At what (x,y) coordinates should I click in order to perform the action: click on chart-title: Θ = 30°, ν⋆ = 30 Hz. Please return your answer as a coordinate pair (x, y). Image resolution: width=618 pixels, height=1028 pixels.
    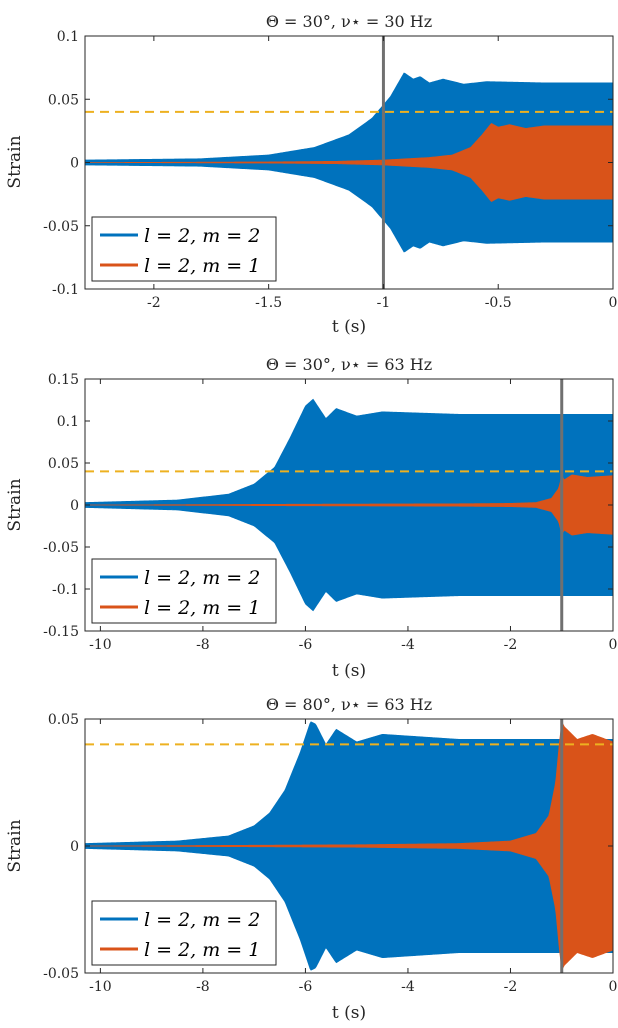
    Looking at the image, I should click on (349, 21).